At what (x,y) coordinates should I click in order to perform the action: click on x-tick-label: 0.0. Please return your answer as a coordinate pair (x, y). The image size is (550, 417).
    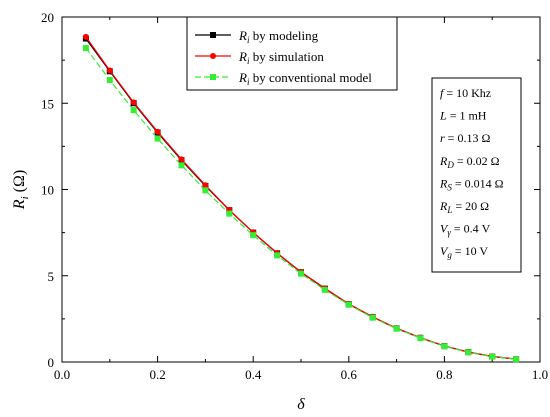
    Looking at the image, I should click on (62, 374).